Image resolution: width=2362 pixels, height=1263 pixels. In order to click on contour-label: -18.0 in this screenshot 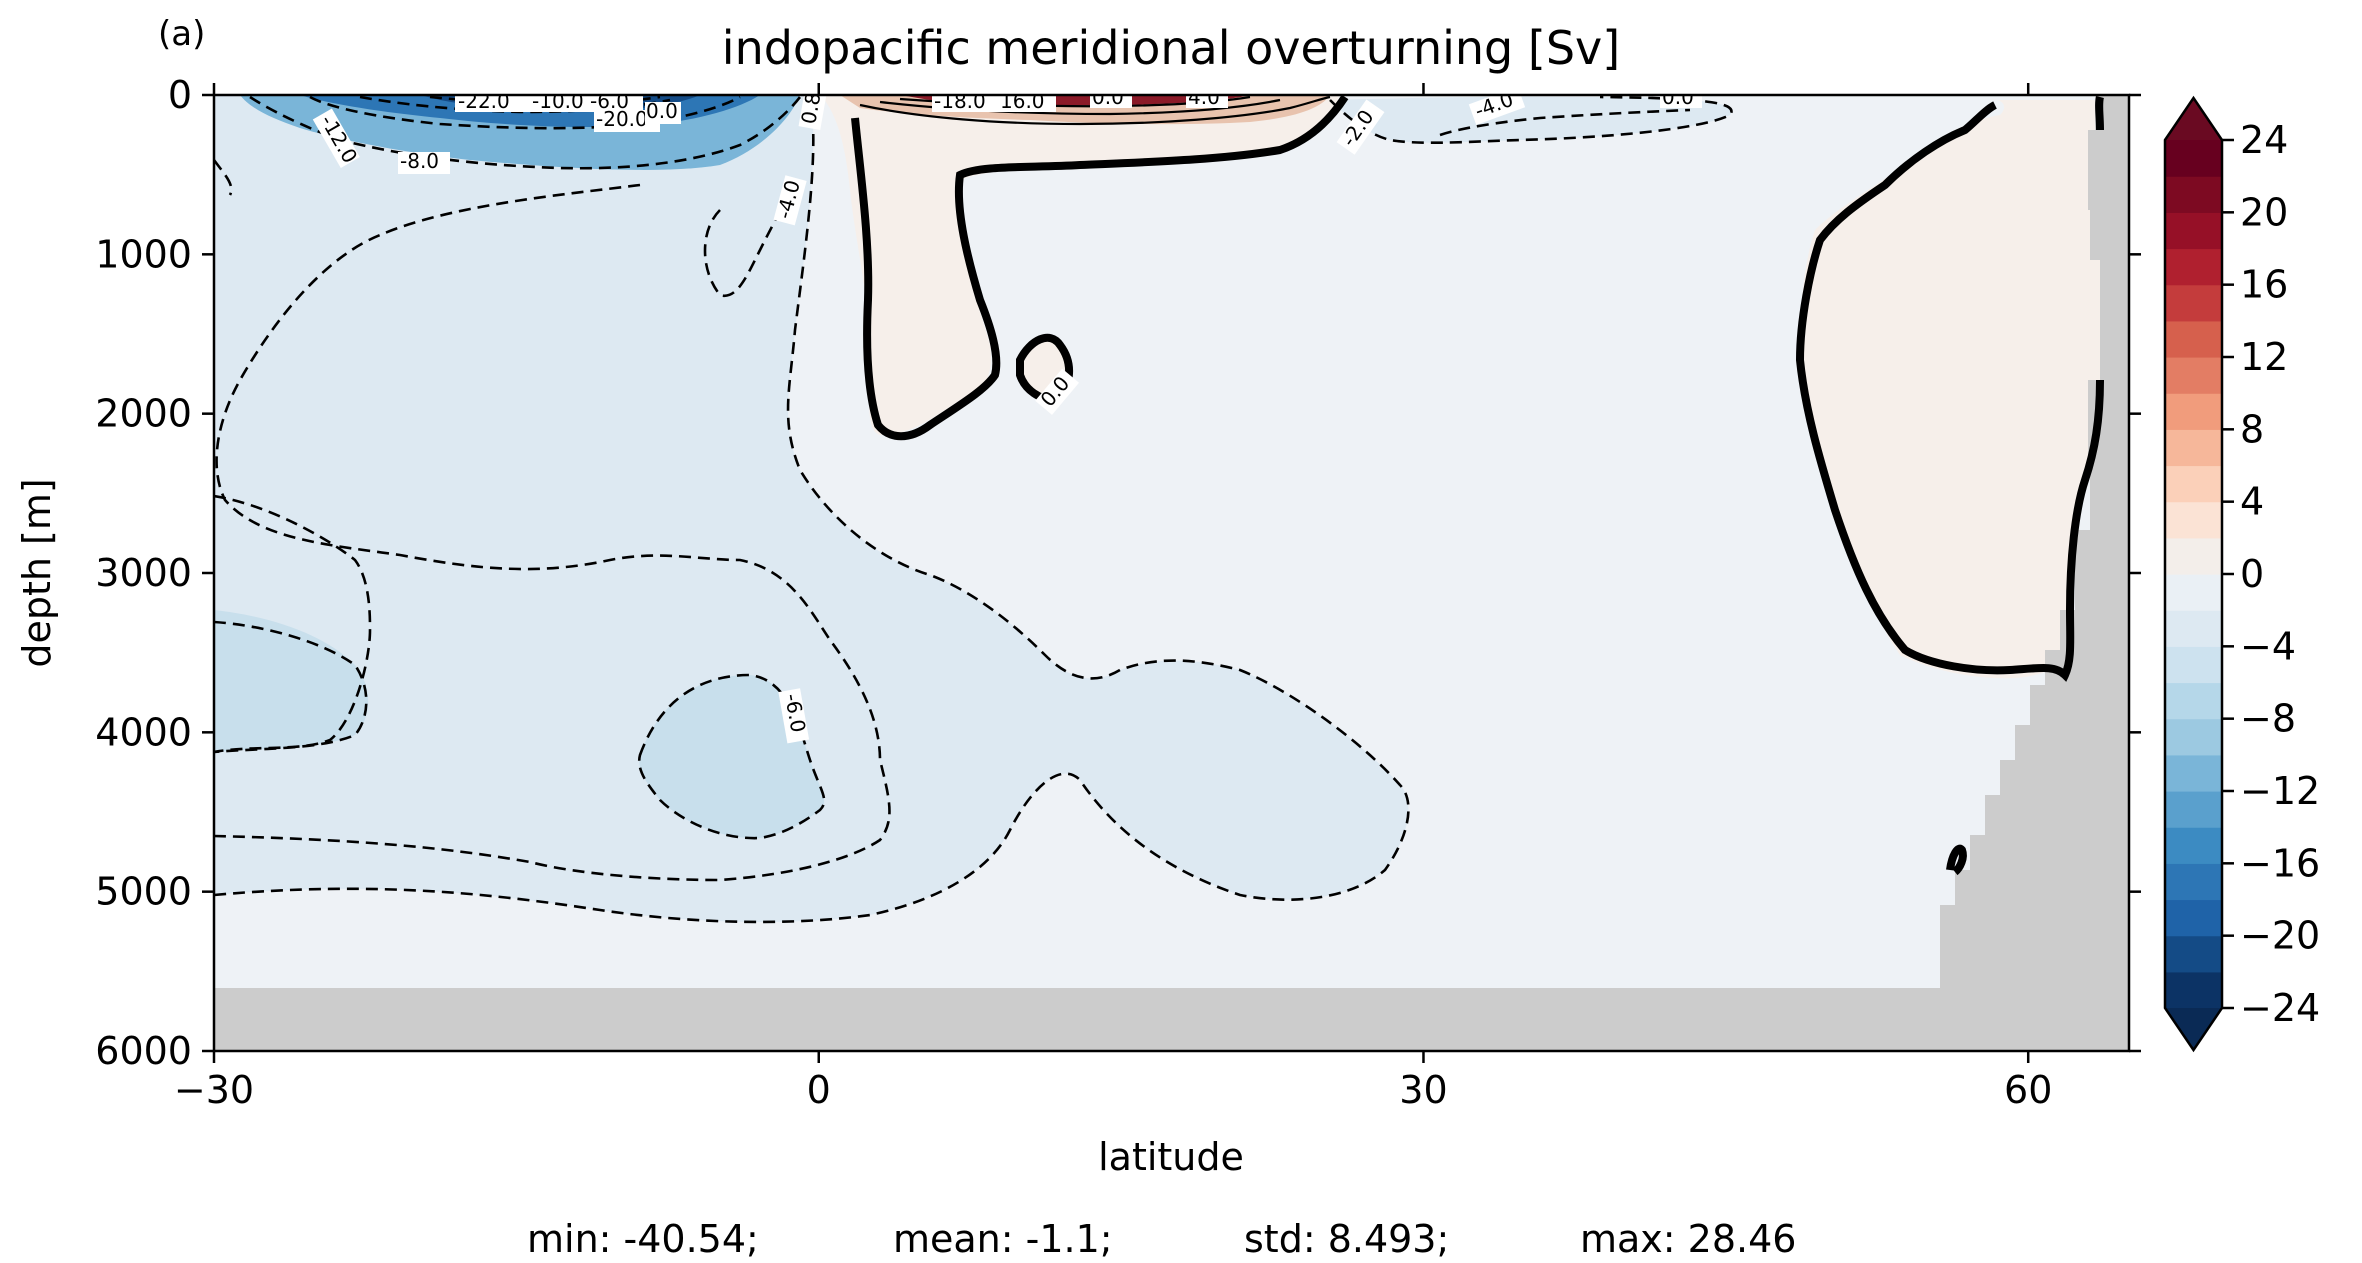, I will do `click(965, 101)`.